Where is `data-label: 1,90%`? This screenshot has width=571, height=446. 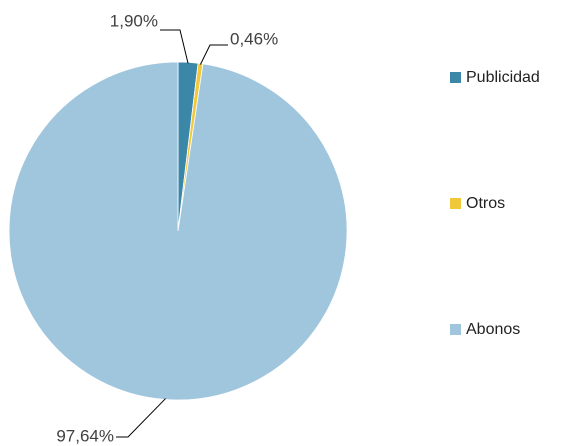 data-label: 1,90% is located at coordinates (134, 20).